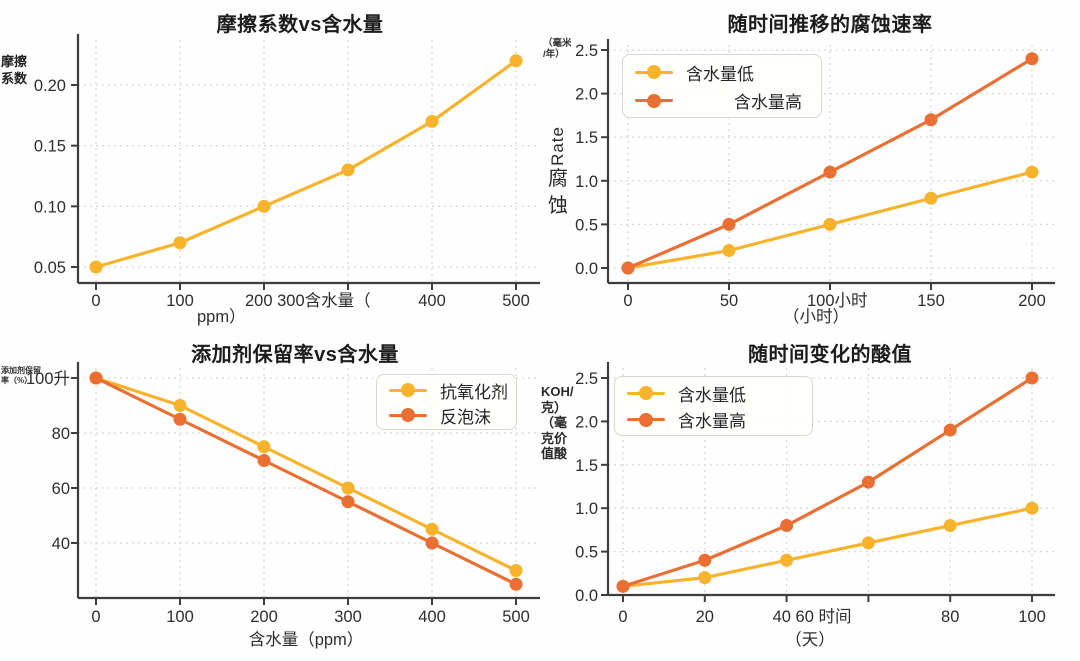  I want to click on y-axis-label-rotated: Rate, so click(557, 146).